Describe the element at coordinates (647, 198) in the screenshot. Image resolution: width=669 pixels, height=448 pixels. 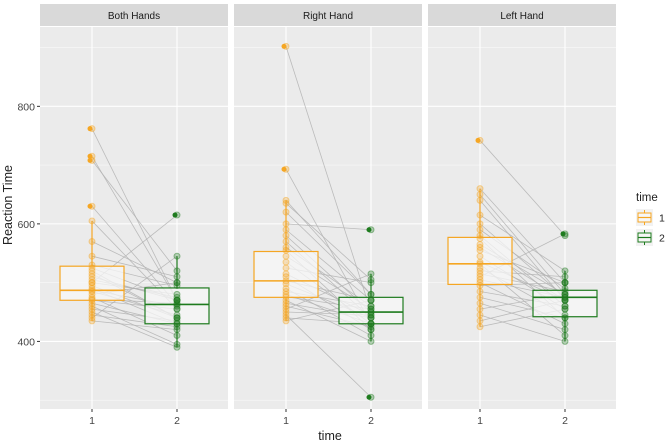
I see `legend-title: time` at that location.